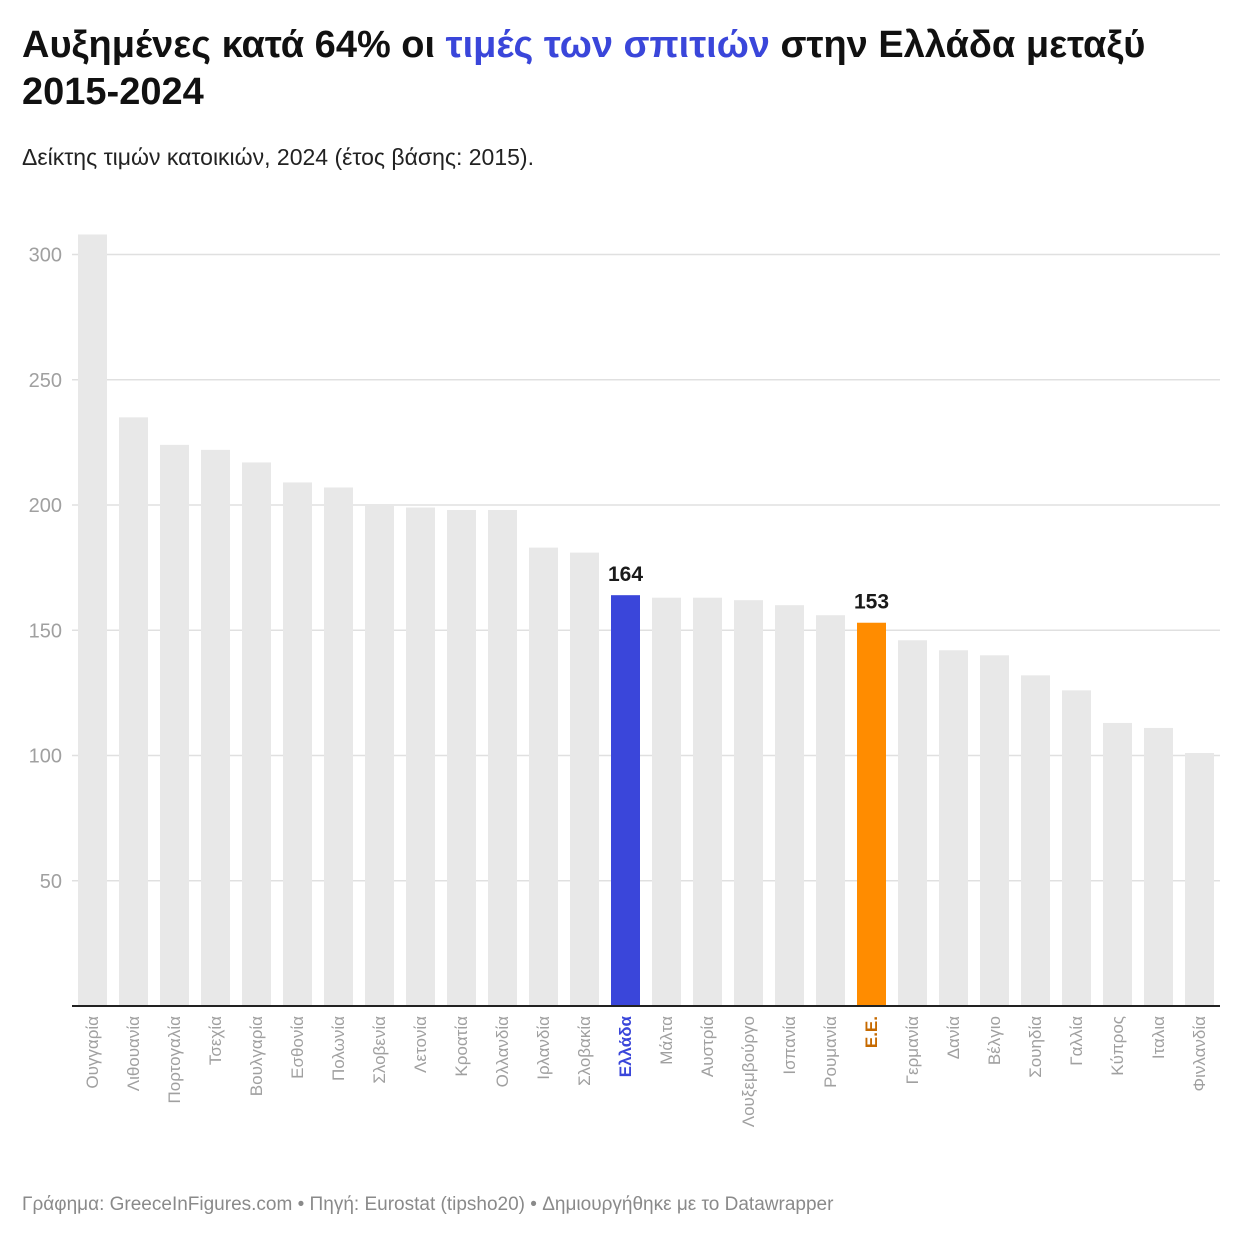 This screenshot has height=1240, width=1240. What do you see at coordinates (1199, 1054) in the screenshot?
I see `x-tick-label-28: Φινλανδία` at bounding box center [1199, 1054].